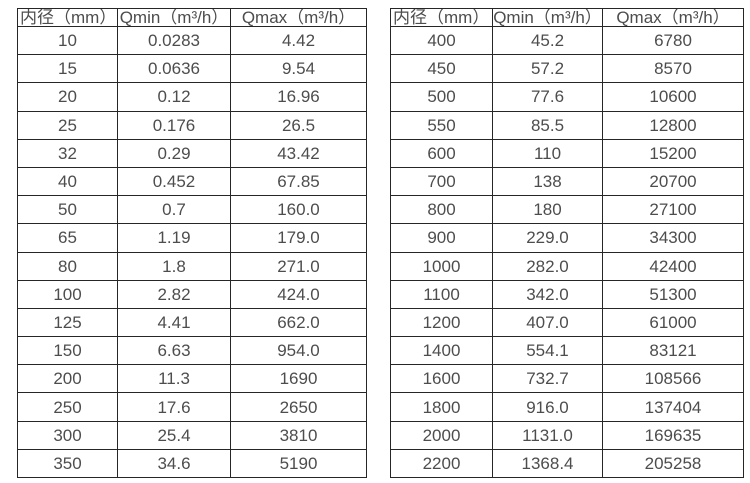 The height and width of the screenshot is (483, 750). I want to click on table-row: 600 110 15200, so click(567, 153).